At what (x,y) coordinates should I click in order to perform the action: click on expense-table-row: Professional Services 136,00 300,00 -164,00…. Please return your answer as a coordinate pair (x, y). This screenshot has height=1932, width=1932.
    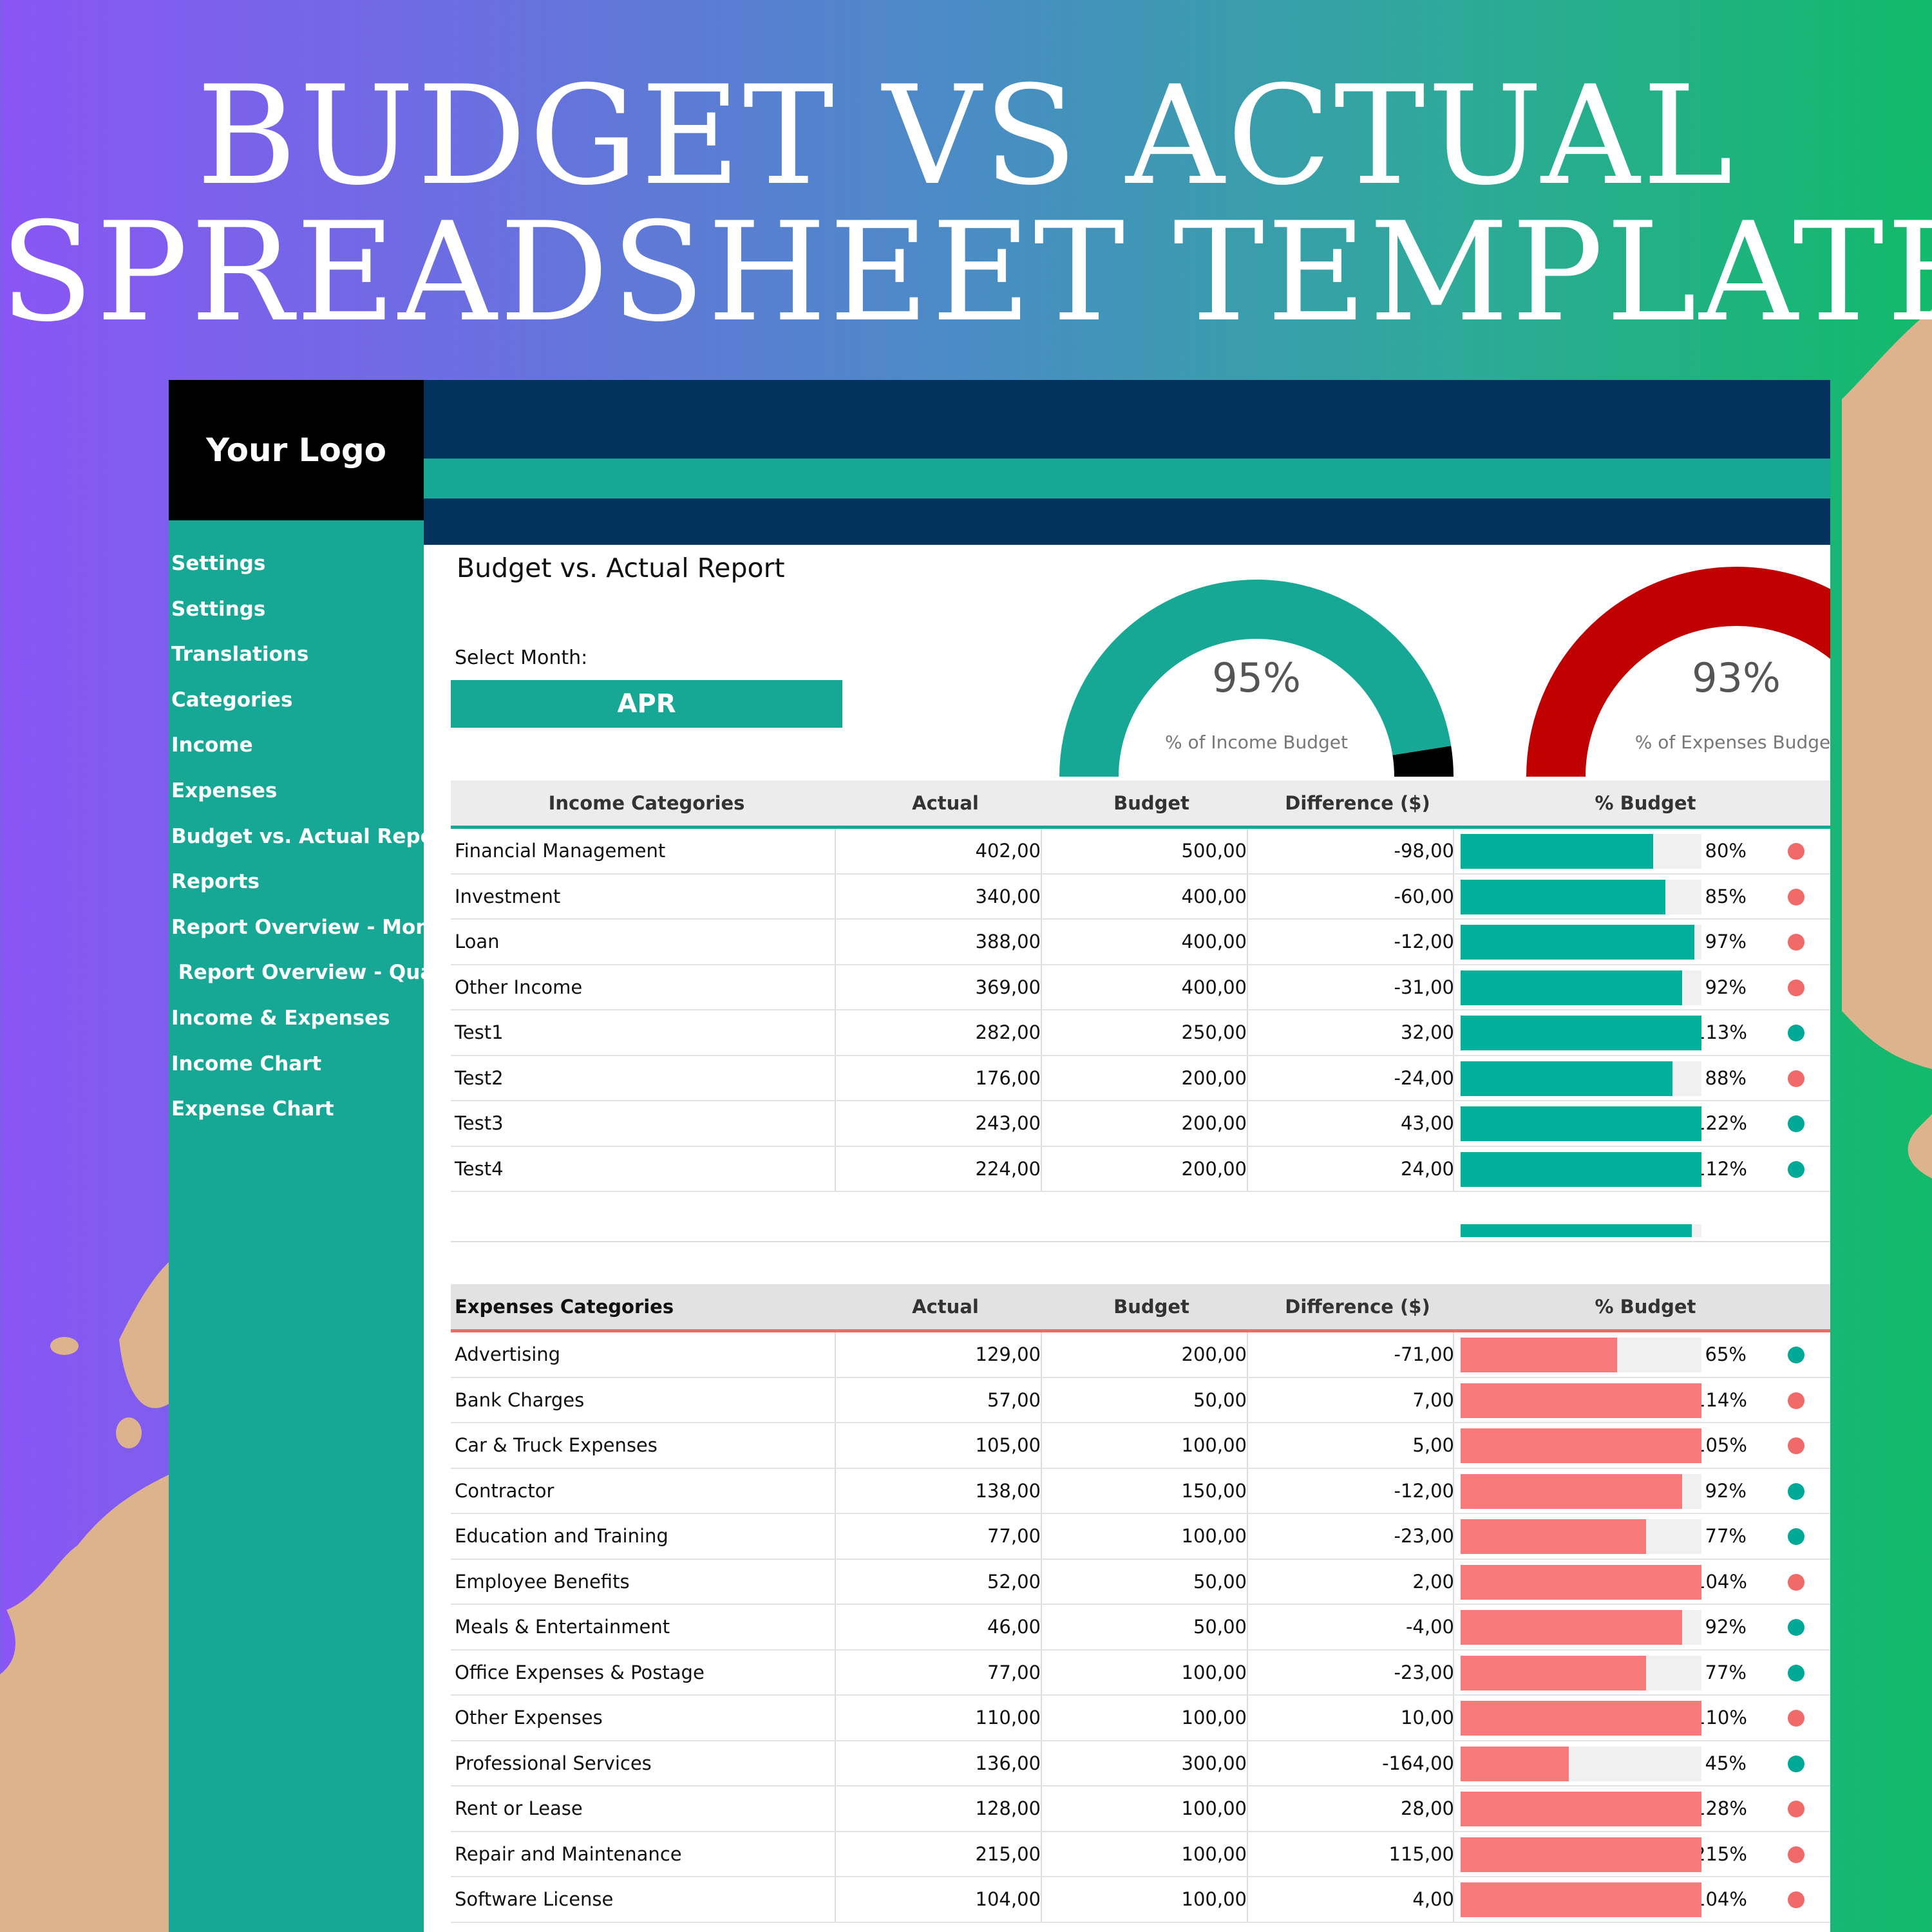
    Looking at the image, I should click on (1140, 1764).